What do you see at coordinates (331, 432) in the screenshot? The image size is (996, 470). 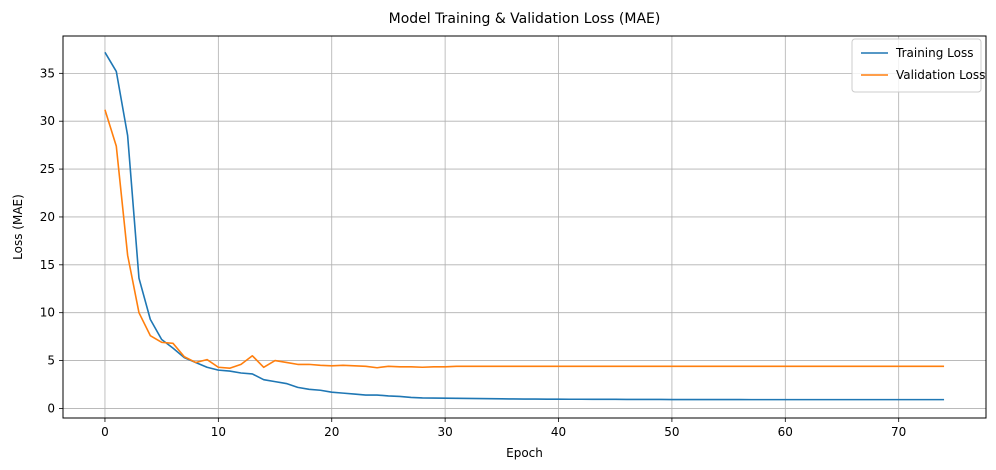 I see `x-tick-label: 20` at bounding box center [331, 432].